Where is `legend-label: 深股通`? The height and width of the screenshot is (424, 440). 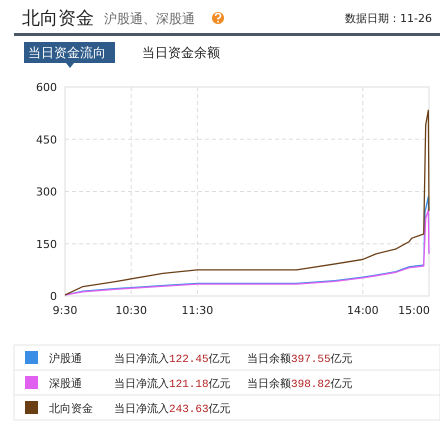 legend-label: 深股通 is located at coordinates (65, 383).